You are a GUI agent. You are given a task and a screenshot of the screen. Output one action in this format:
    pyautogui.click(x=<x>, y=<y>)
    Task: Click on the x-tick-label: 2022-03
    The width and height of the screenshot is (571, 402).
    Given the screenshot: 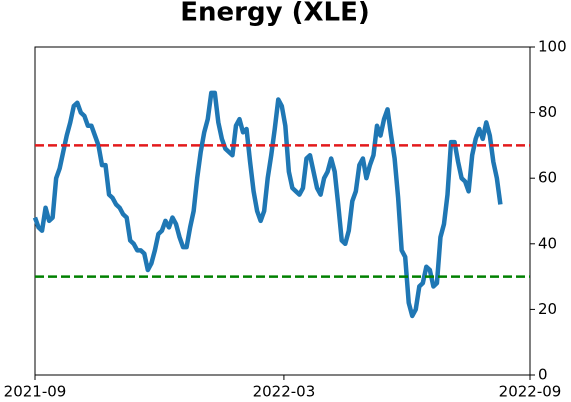 What is the action you would take?
    pyautogui.click(x=284, y=392)
    